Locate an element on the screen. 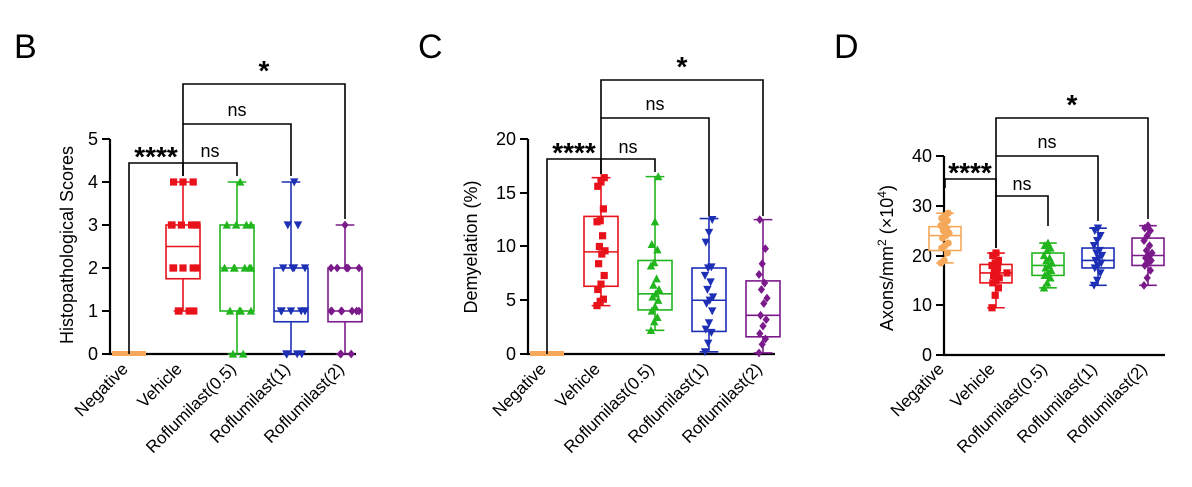 The width and height of the screenshot is (1192, 487). y-tick-b-2: 2 is located at coordinates (99, 268).